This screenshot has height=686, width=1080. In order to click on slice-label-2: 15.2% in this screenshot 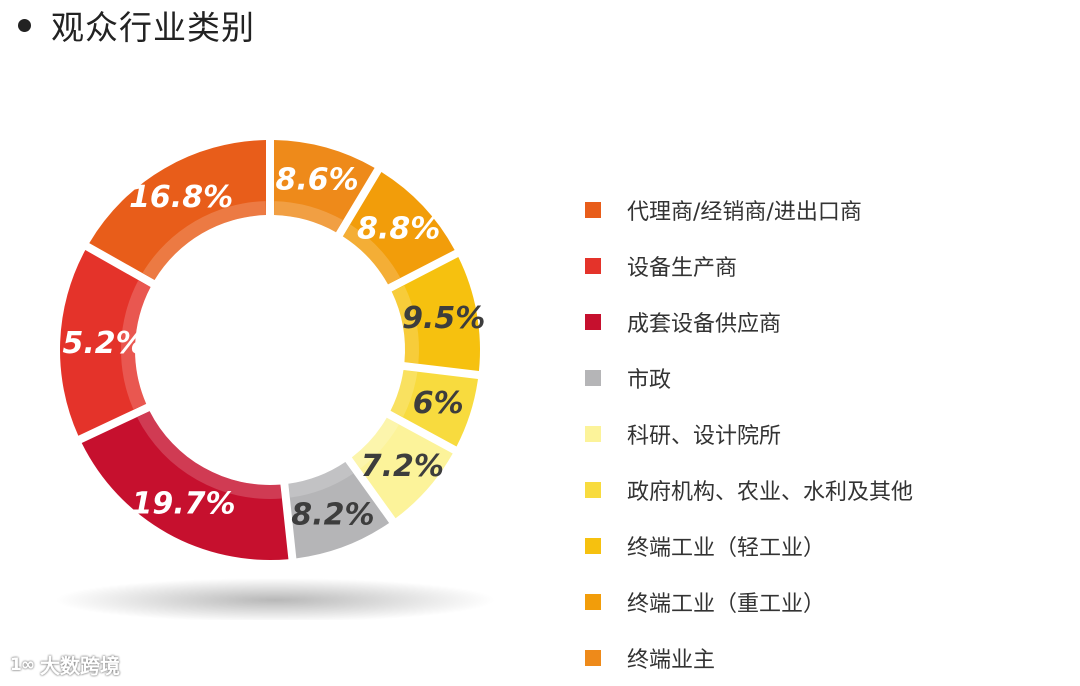, I will do `click(94, 343)`.